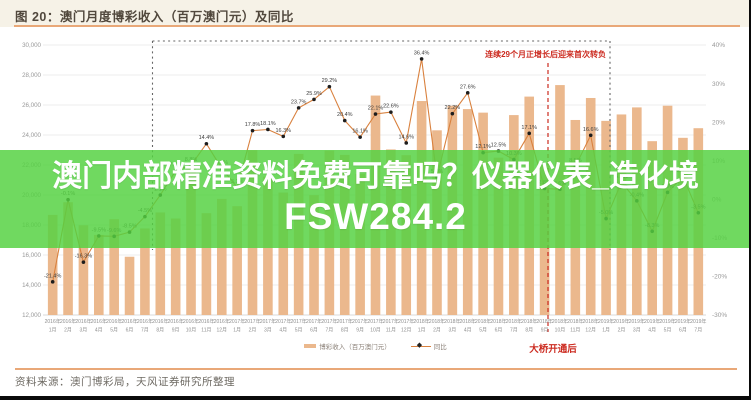 This screenshot has width=751, height=400. What do you see at coordinates (718, 84) in the screenshot?
I see `right-axis-tick: 30%` at bounding box center [718, 84].